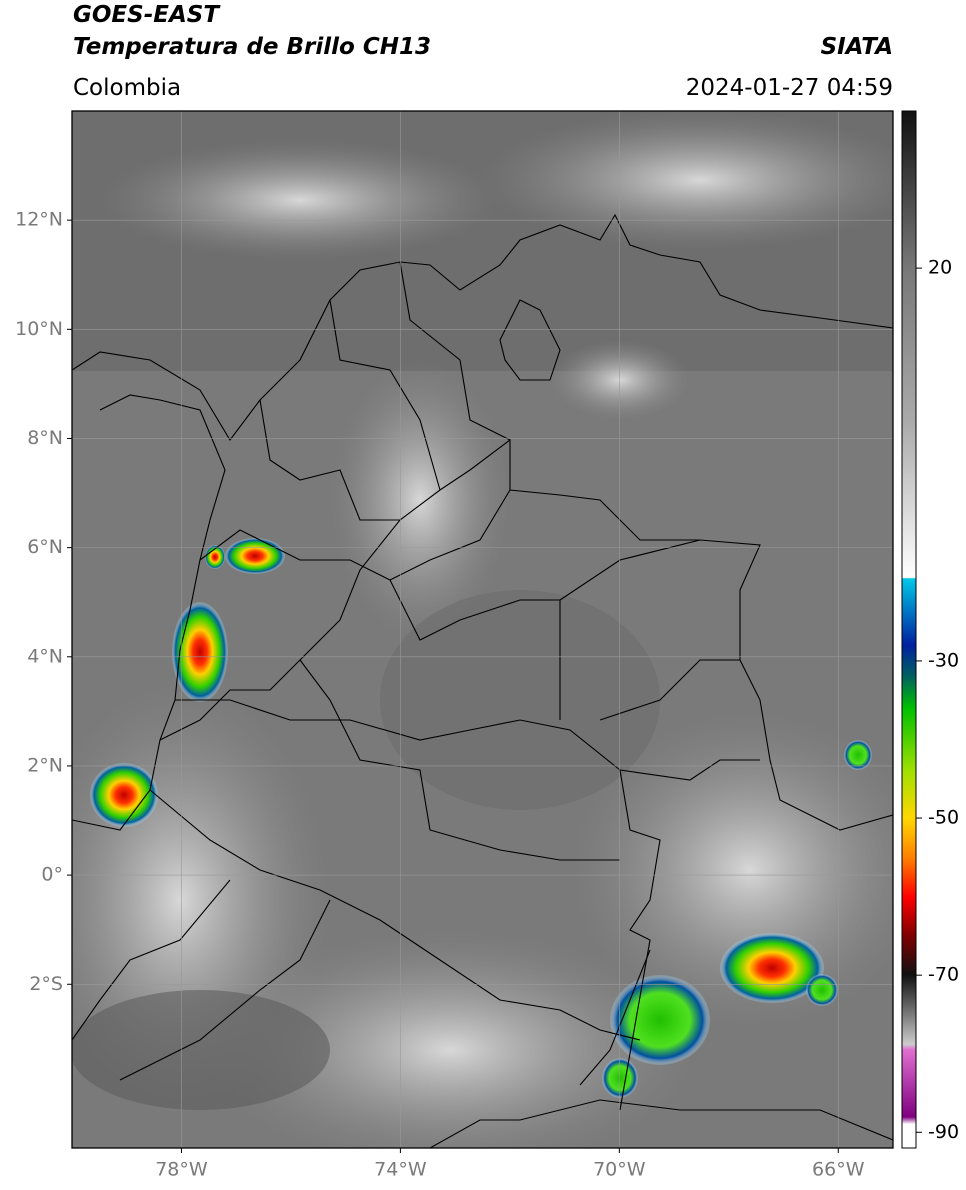 The image size is (966, 1190). What do you see at coordinates (39, 329) in the screenshot?
I see `lat-tick-label: 10°N` at bounding box center [39, 329].